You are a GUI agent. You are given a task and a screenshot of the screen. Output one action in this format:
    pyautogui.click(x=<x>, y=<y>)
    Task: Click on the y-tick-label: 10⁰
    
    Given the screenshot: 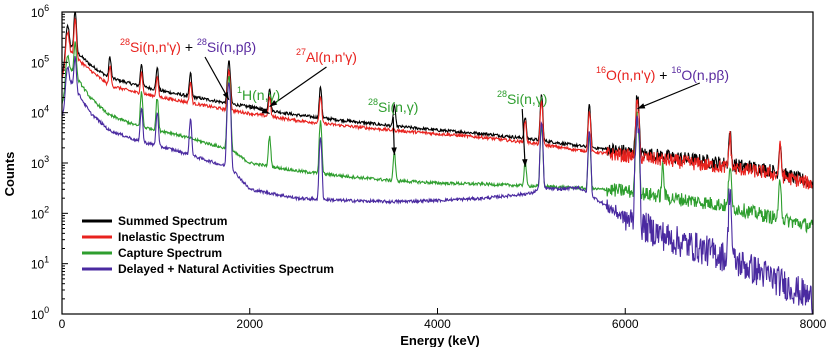 What is the action you would take?
    pyautogui.click(x=40, y=313)
    